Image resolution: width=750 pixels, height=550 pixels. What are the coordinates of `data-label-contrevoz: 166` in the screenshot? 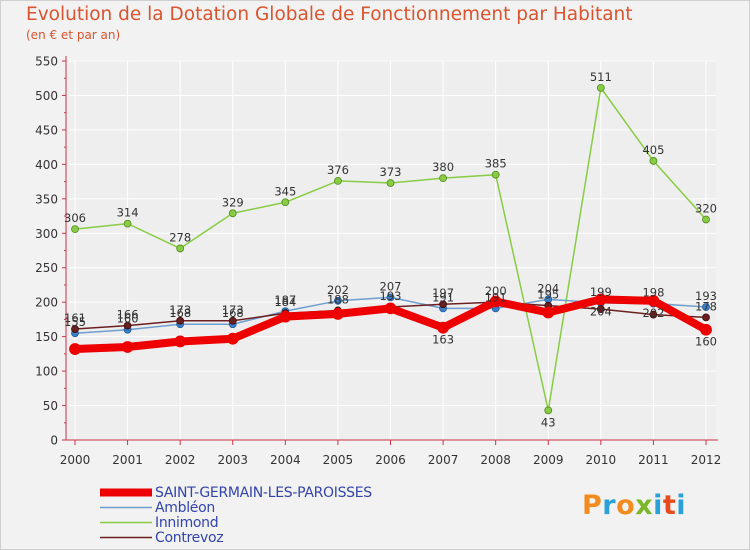 It's located at (128, 315).